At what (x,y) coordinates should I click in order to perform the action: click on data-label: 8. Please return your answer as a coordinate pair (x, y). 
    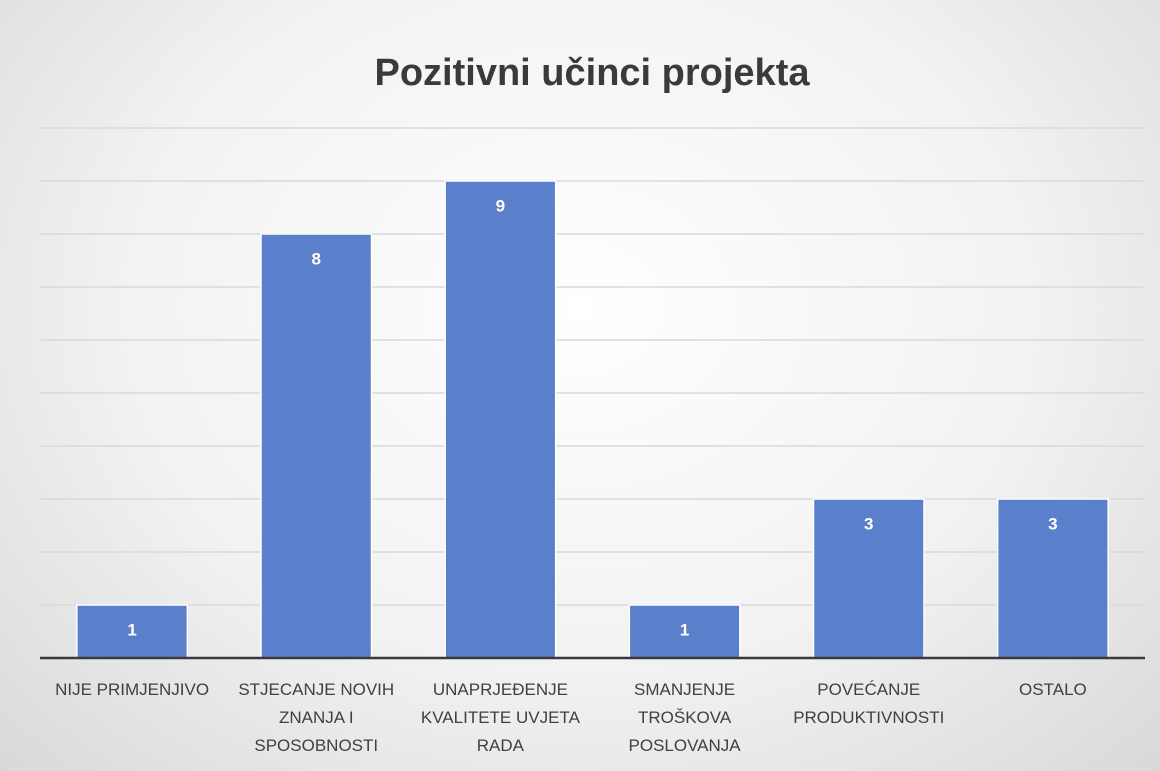
    Looking at the image, I should click on (316, 258).